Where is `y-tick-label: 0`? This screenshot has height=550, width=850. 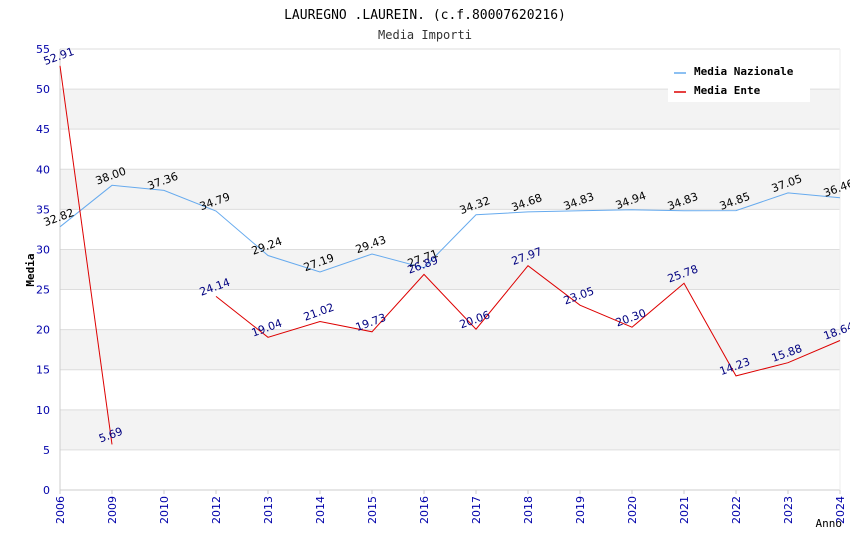 y-tick-label: 0 is located at coordinates (46, 490).